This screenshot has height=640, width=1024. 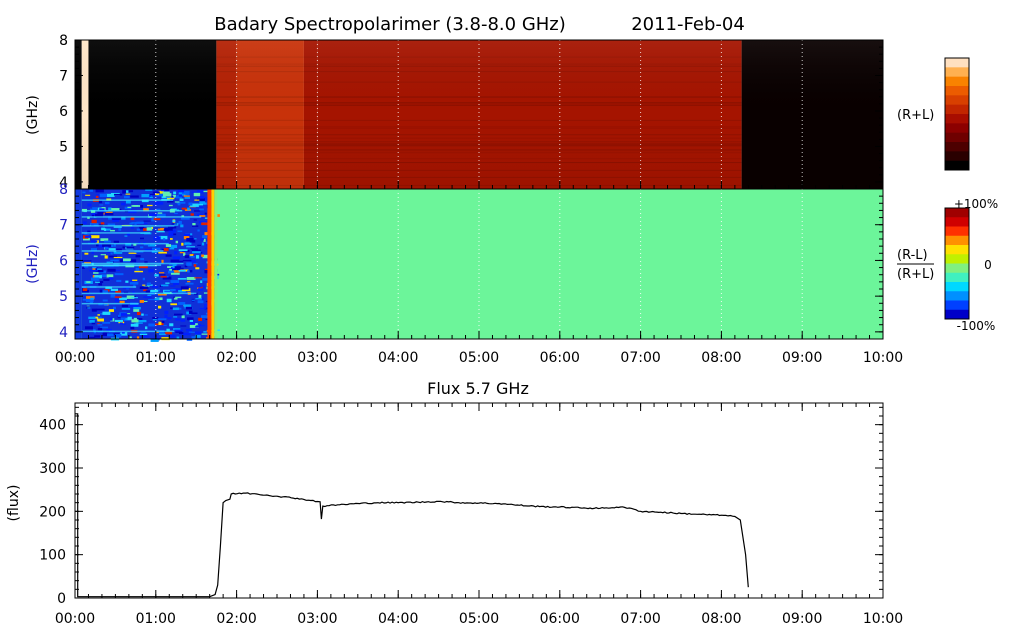 What do you see at coordinates (398, 619) in the screenshot?
I see `x-tick-label: 04:00` at bounding box center [398, 619].